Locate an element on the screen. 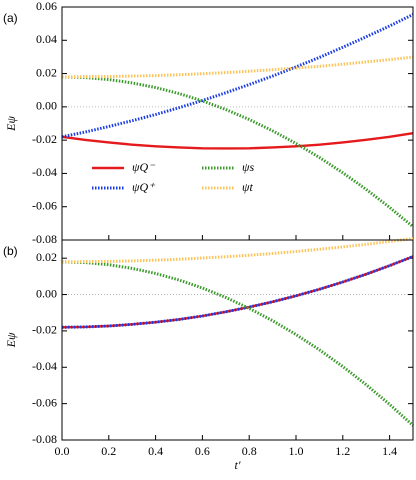 The height and width of the screenshot is (480, 416). y-tick-label: 0.04 is located at coordinates (46, 39).